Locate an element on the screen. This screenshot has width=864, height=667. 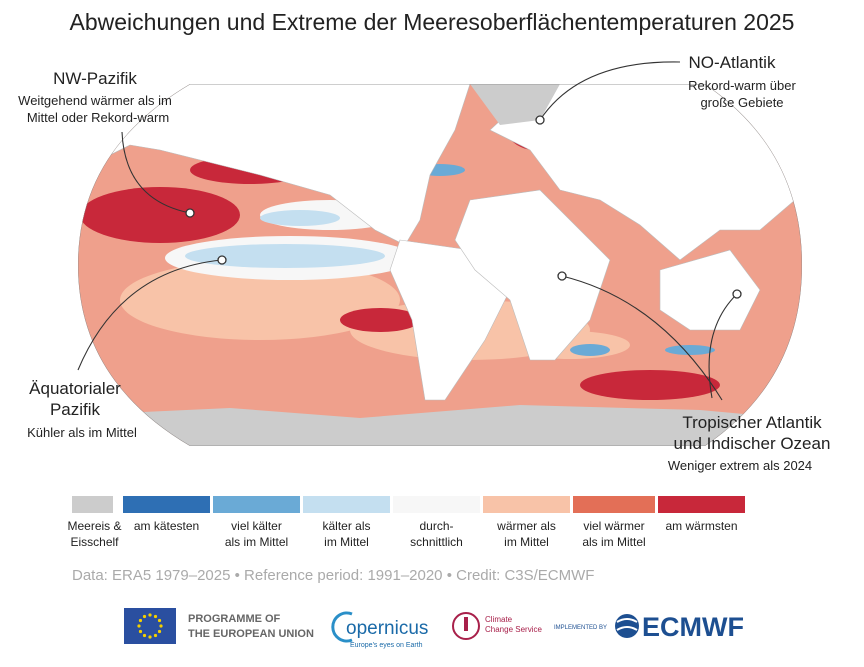
callout-heading: Tropischer Atlantik is located at coordinates (752, 422).